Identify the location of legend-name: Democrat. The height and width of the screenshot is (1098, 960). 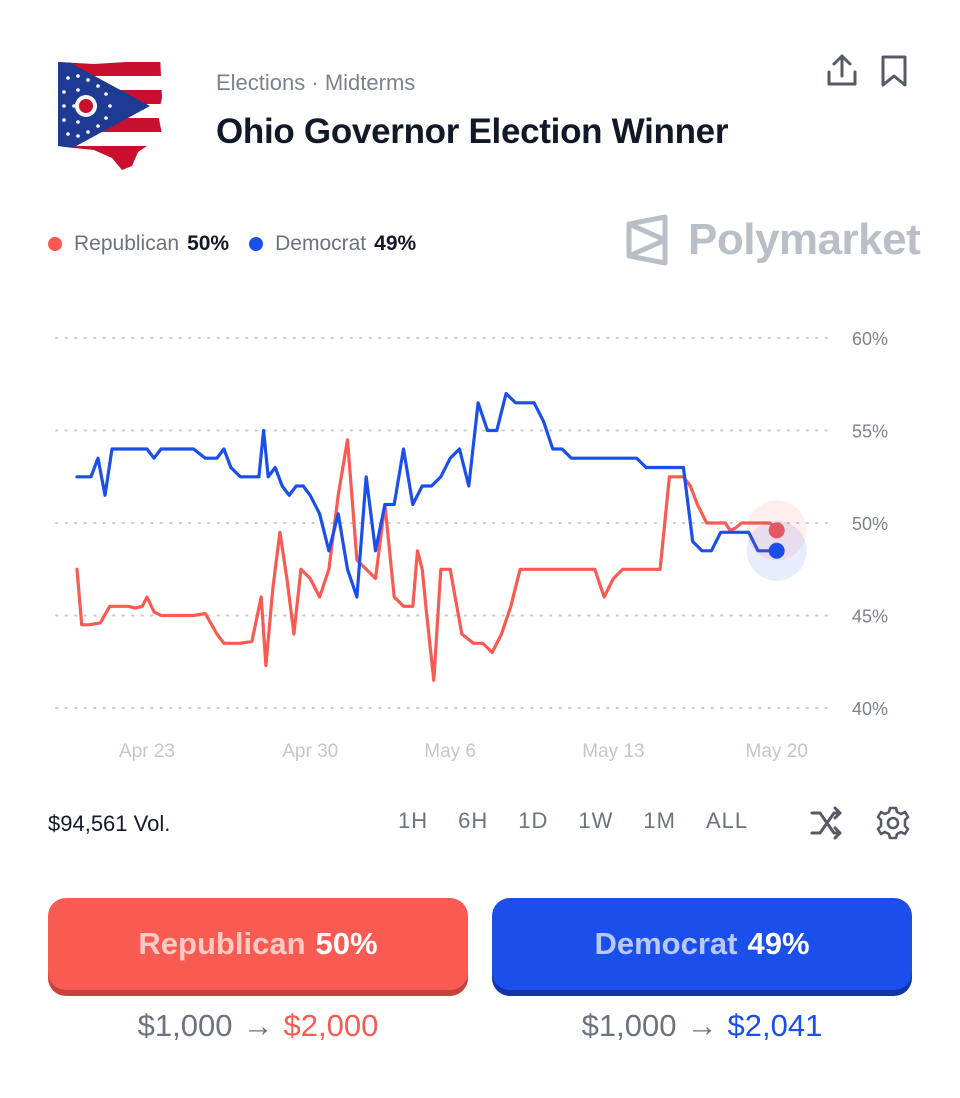
(321, 243).